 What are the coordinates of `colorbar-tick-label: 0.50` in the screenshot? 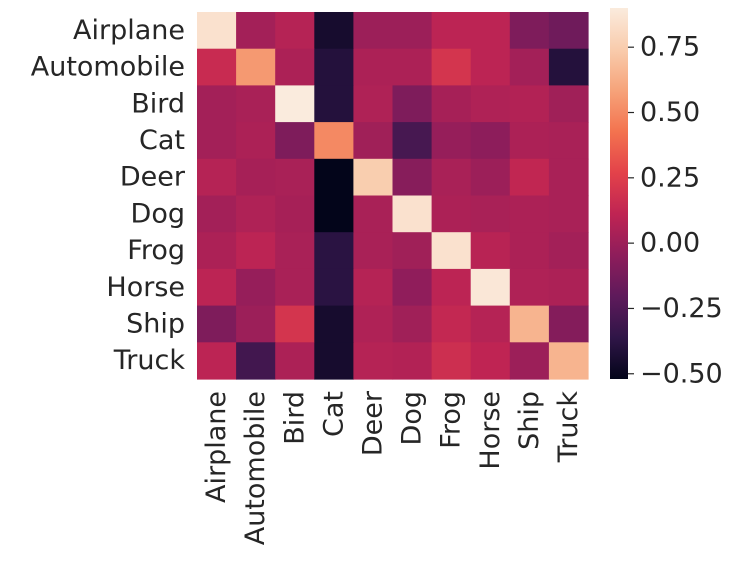 It's located at (670, 112).